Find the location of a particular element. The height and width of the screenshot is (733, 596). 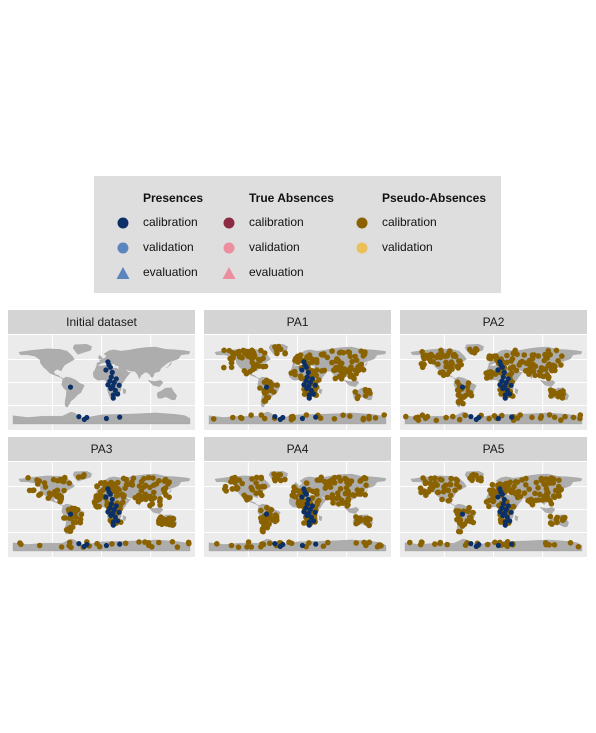

circle-icon is located at coordinates (123, 223).